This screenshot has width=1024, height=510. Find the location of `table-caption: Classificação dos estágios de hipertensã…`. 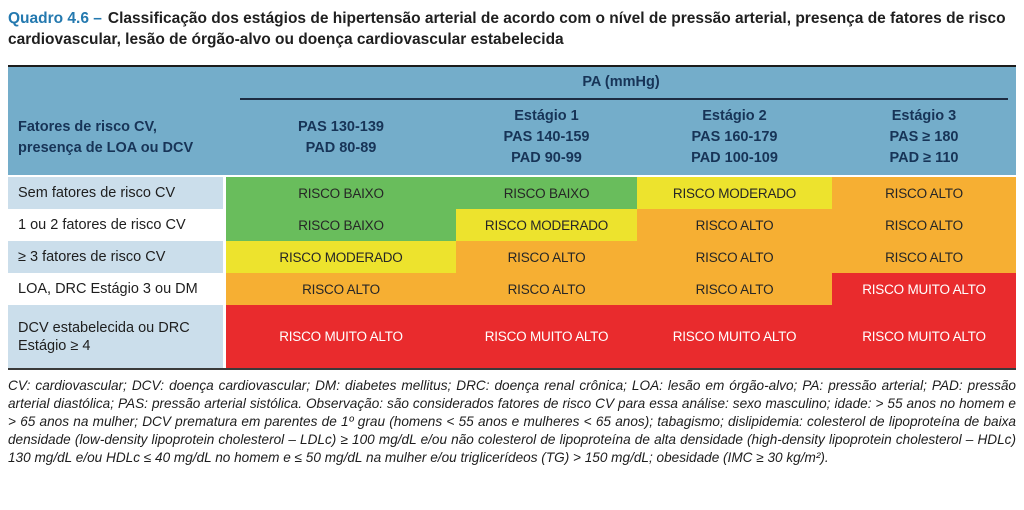

table-caption: Classificação dos estágios de hipertensã… is located at coordinates (507, 29).